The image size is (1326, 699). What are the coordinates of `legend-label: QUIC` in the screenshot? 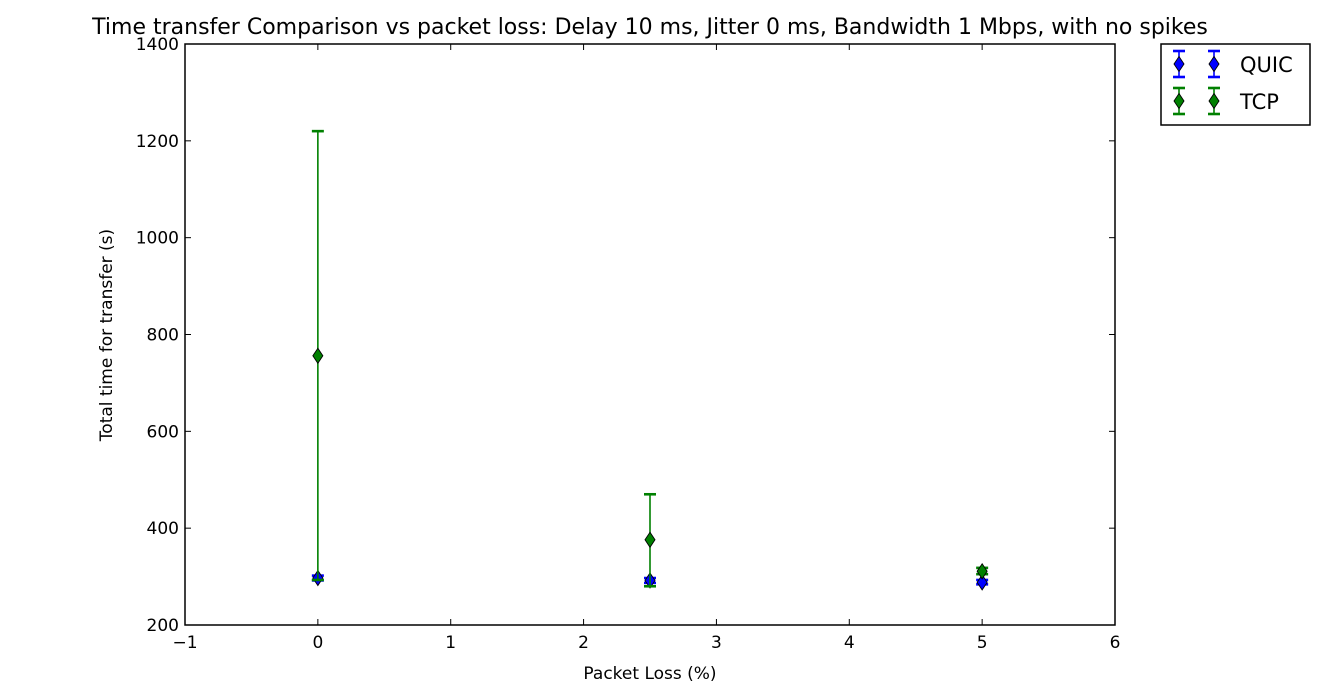 It's located at (1266, 65).